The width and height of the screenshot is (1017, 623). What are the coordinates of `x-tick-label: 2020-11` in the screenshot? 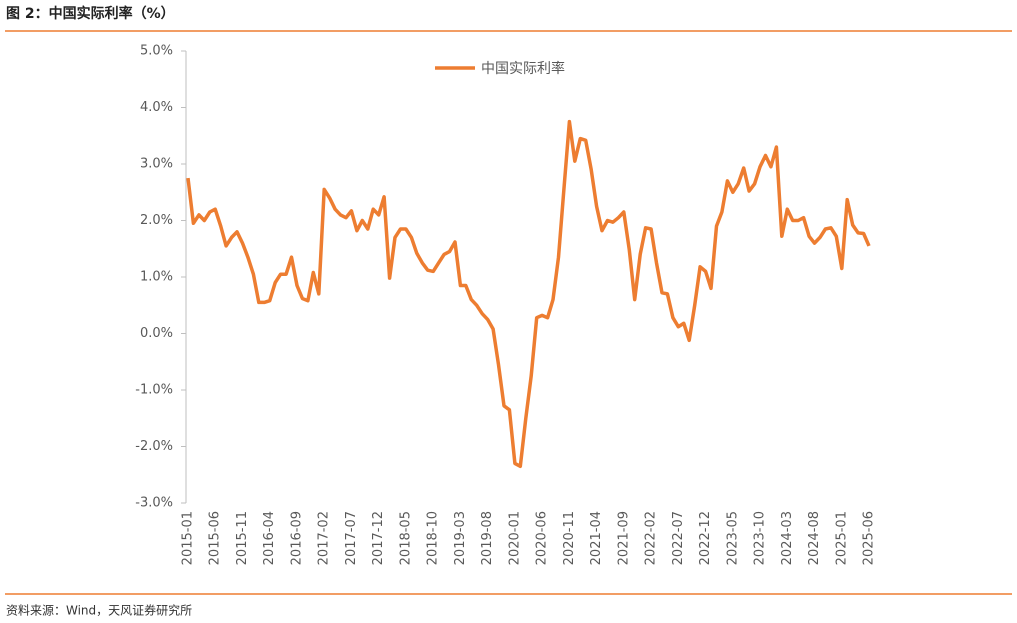 It's located at (569, 538).